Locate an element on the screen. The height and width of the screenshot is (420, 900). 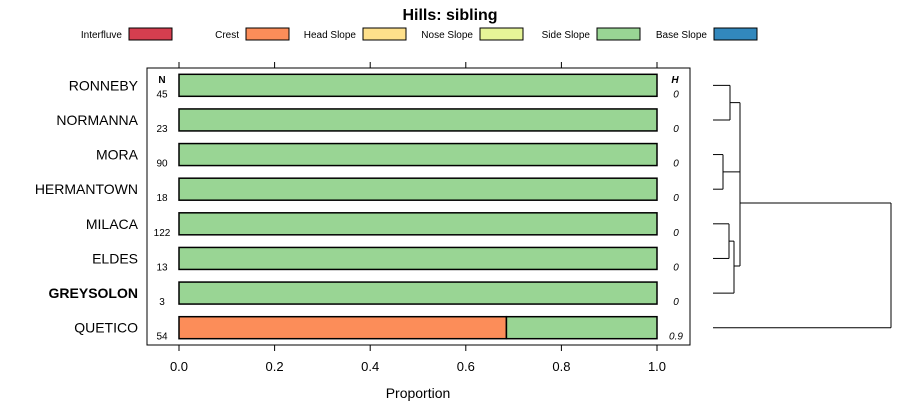
legend-label: Base Slope is located at coordinates (682, 35).